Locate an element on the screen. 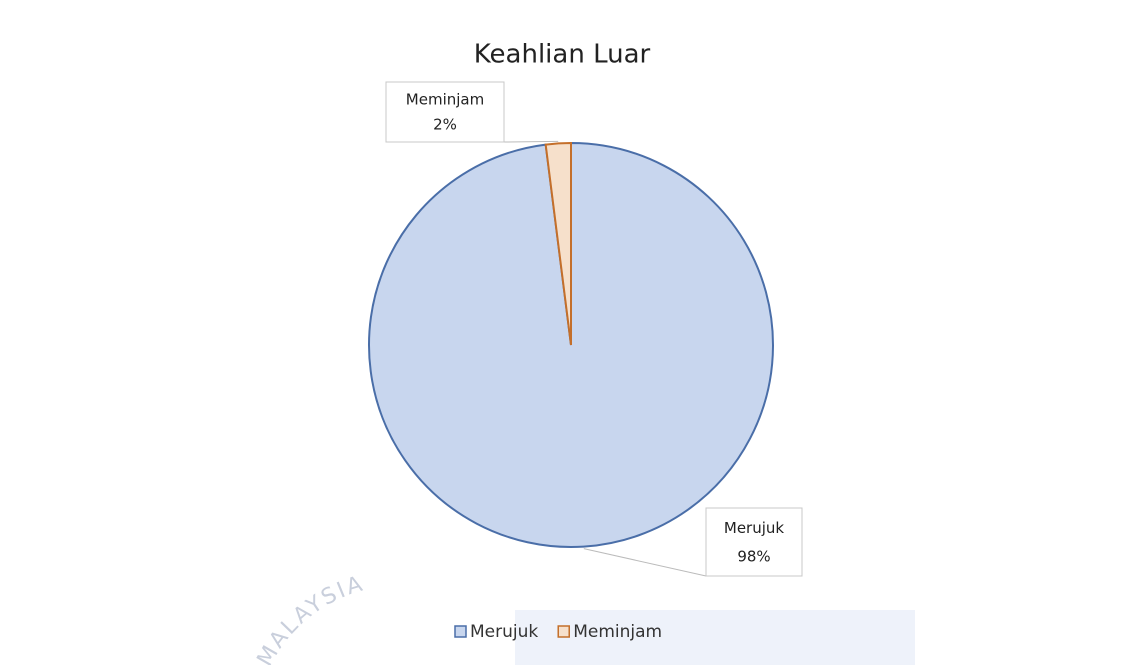 The width and height of the screenshot is (1124, 665). pie-slice is located at coordinates (558, 243).